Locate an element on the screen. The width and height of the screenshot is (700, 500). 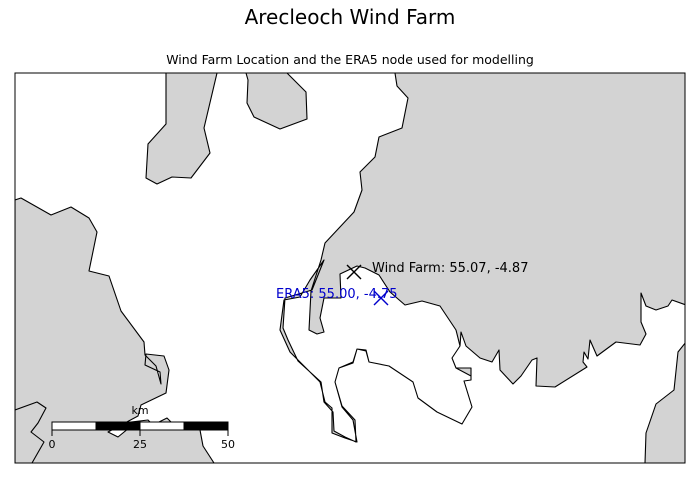
southern-islet is located at coordinates (31, 432).